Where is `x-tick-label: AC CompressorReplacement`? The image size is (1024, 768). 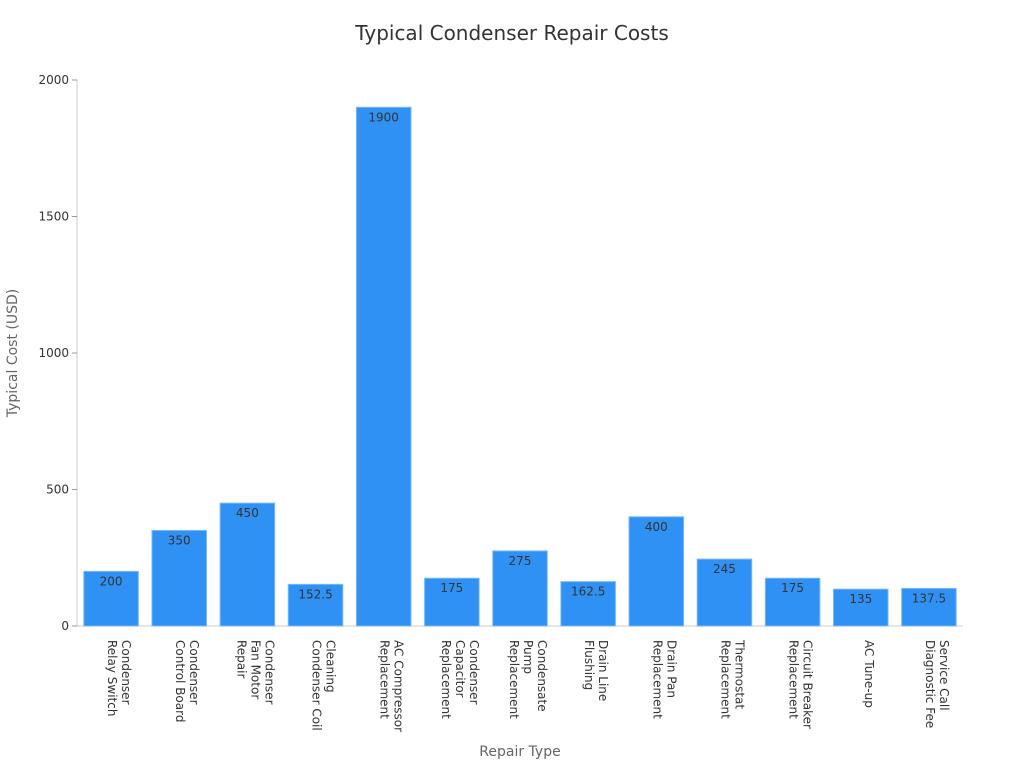
x-tick-label: AC CompressorReplacement is located at coordinates (392, 686).